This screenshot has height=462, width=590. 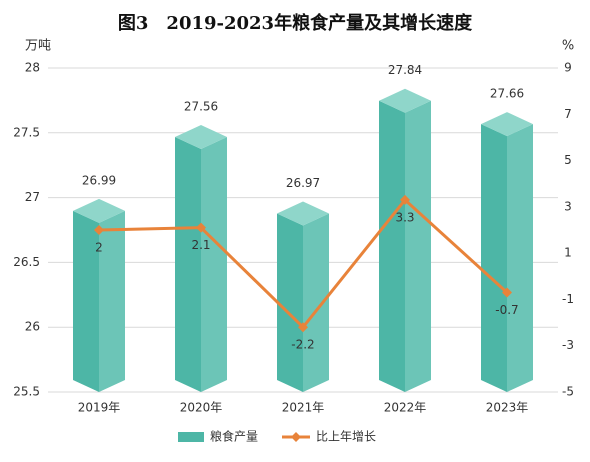 I want to click on x-tick-label: 2020年, so click(x=201, y=408).